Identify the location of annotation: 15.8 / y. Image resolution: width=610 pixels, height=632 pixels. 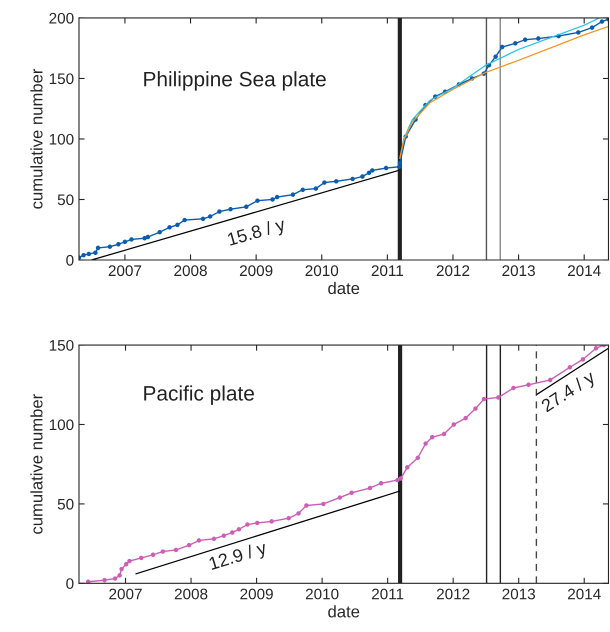
(257, 233).